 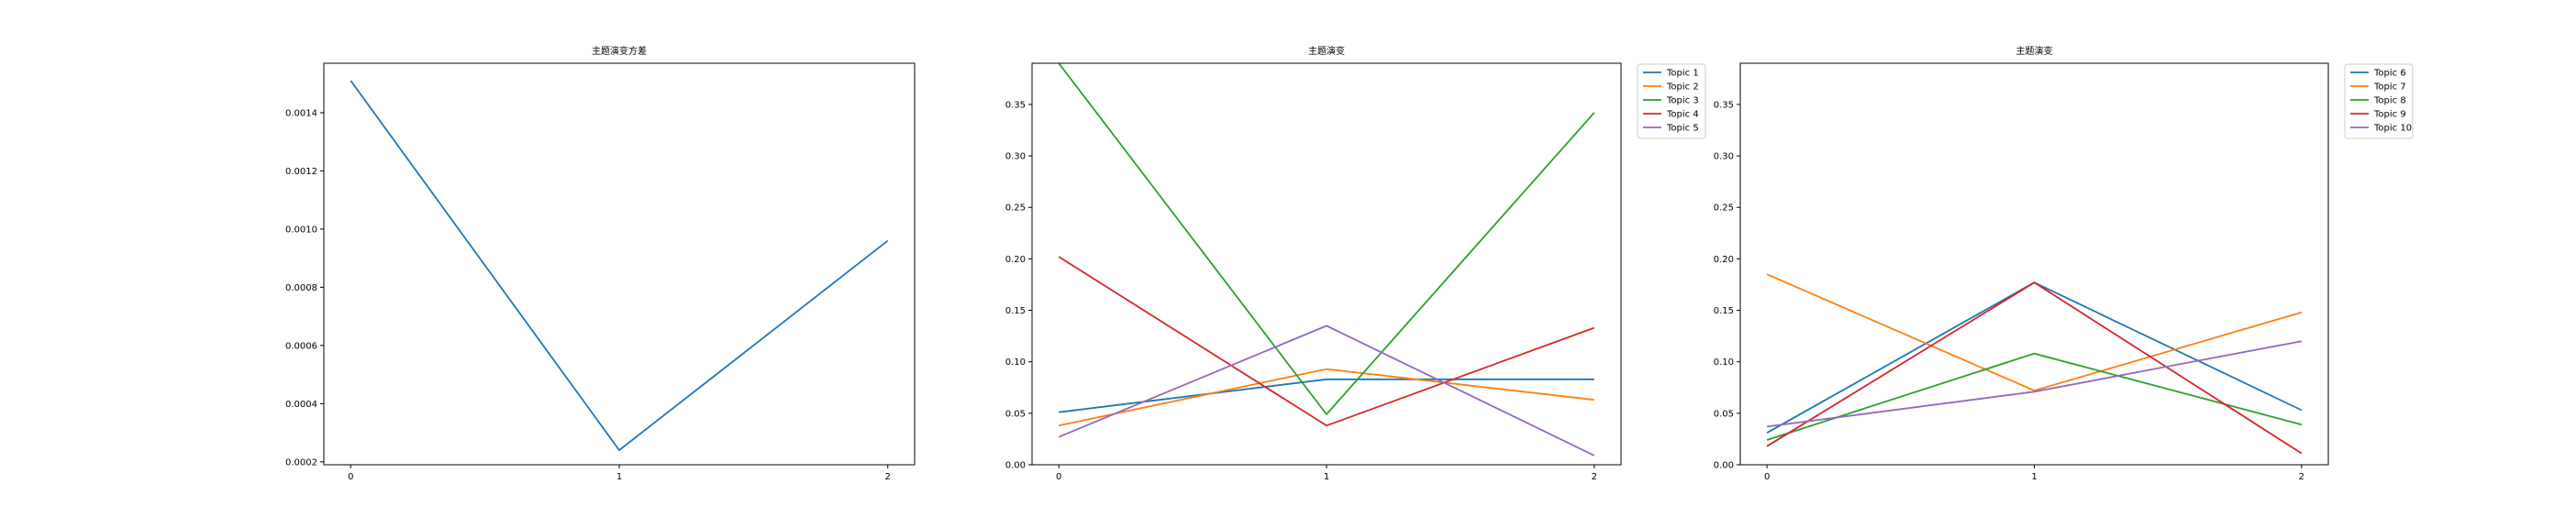 What do you see at coordinates (301, 113) in the screenshot?
I see `y-tick-label: 0.0014` at bounding box center [301, 113].